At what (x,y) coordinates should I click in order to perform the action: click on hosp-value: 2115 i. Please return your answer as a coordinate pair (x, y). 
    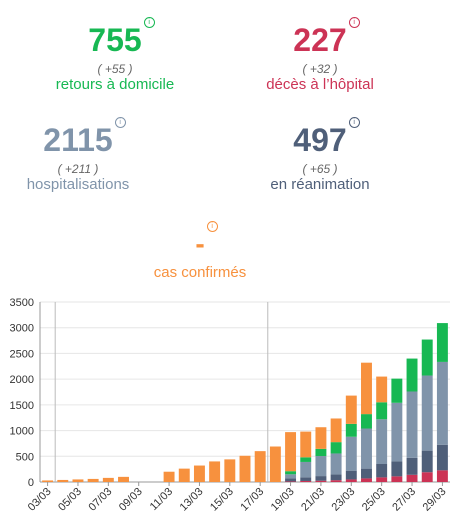
    Looking at the image, I should click on (84, 137).